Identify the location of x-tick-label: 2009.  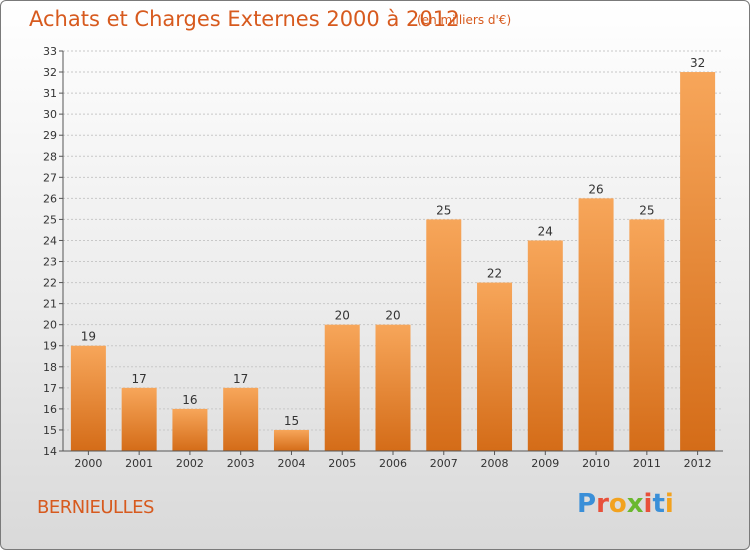
(545, 463).